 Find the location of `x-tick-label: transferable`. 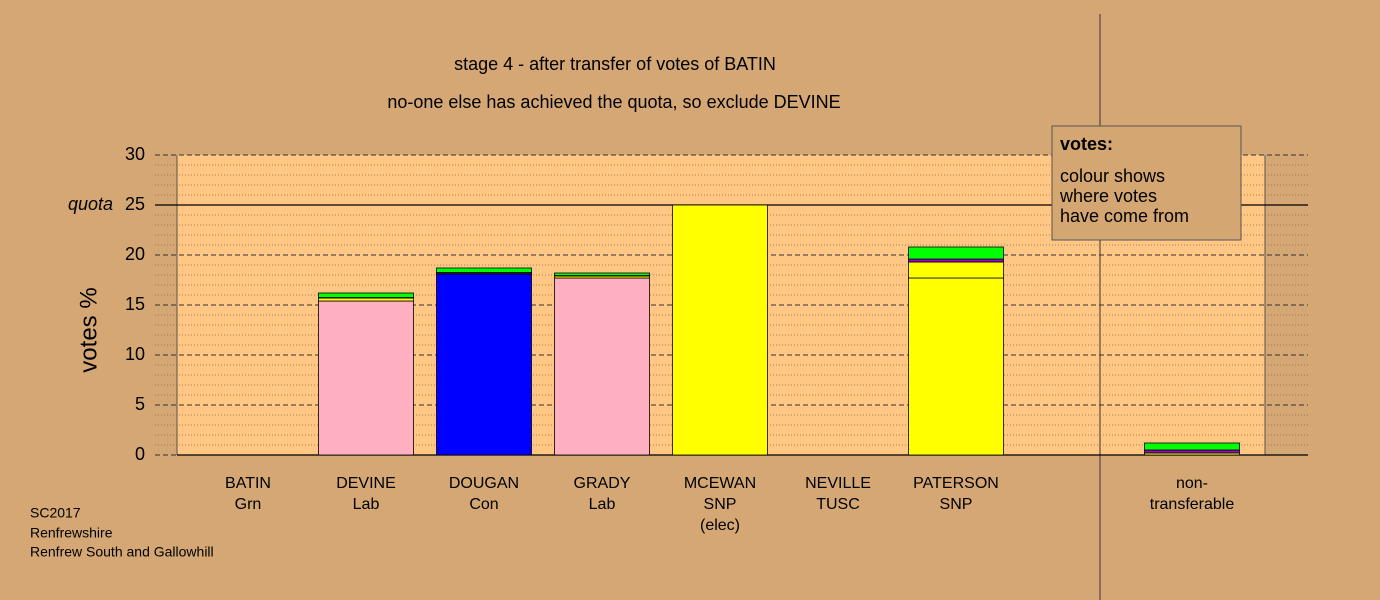

x-tick-label: transferable is located at coordinates (1192, 504).